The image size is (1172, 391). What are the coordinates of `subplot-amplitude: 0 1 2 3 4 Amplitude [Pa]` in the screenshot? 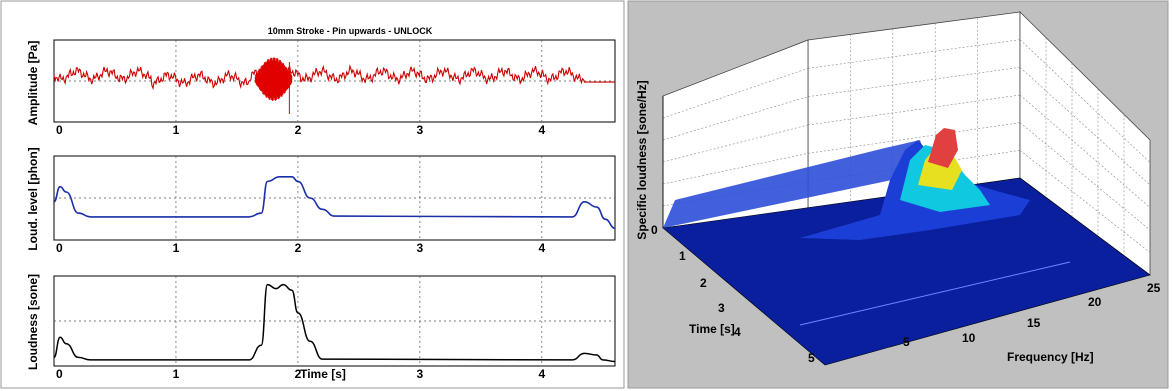 It's located at (321, 88).